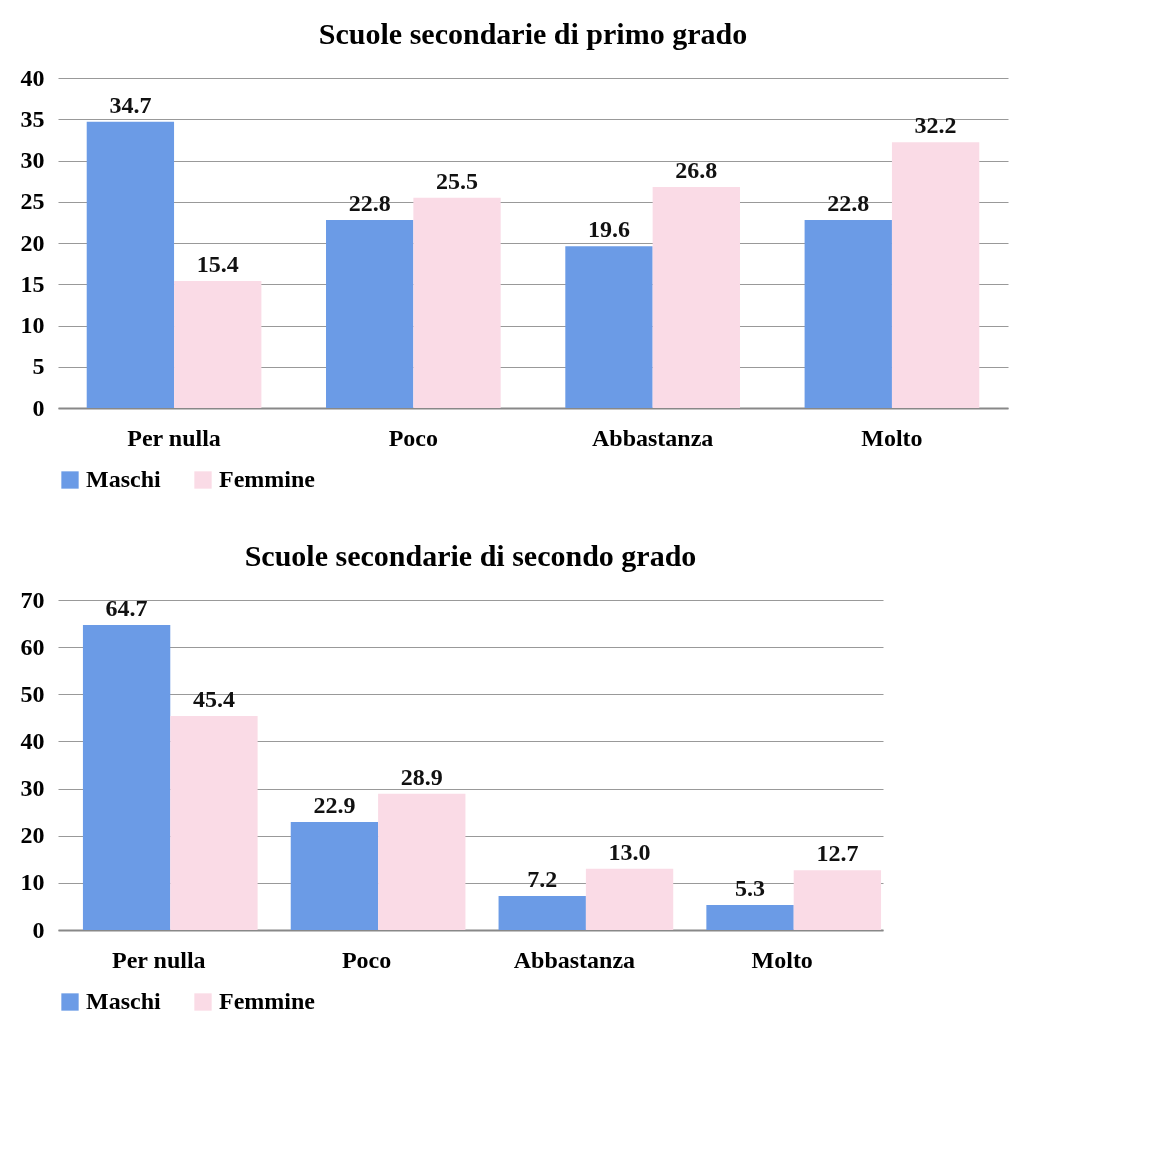 This screenshot has width=1170, height=1157. I want to click on y-tick-label: 5, so click(38, 366).